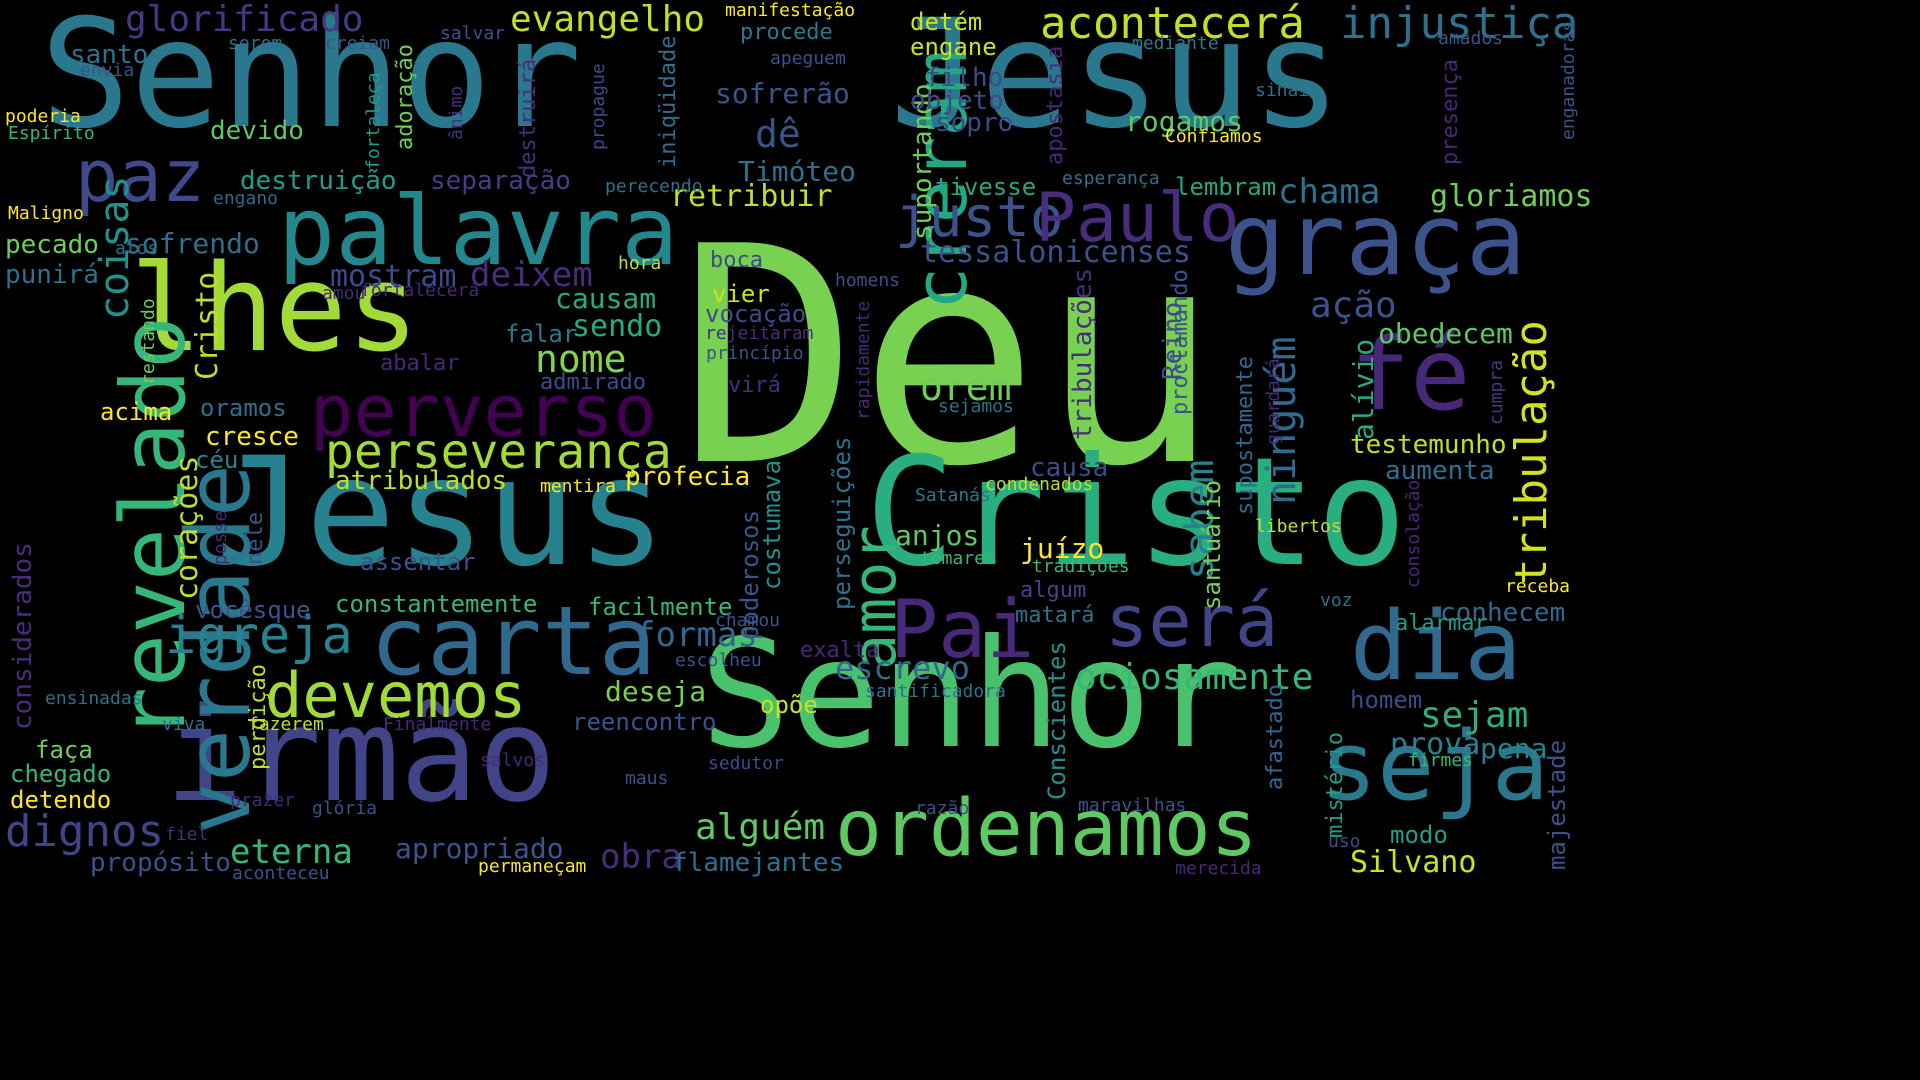  I want to click on word-182: iniqüidade, so click(668, 101).